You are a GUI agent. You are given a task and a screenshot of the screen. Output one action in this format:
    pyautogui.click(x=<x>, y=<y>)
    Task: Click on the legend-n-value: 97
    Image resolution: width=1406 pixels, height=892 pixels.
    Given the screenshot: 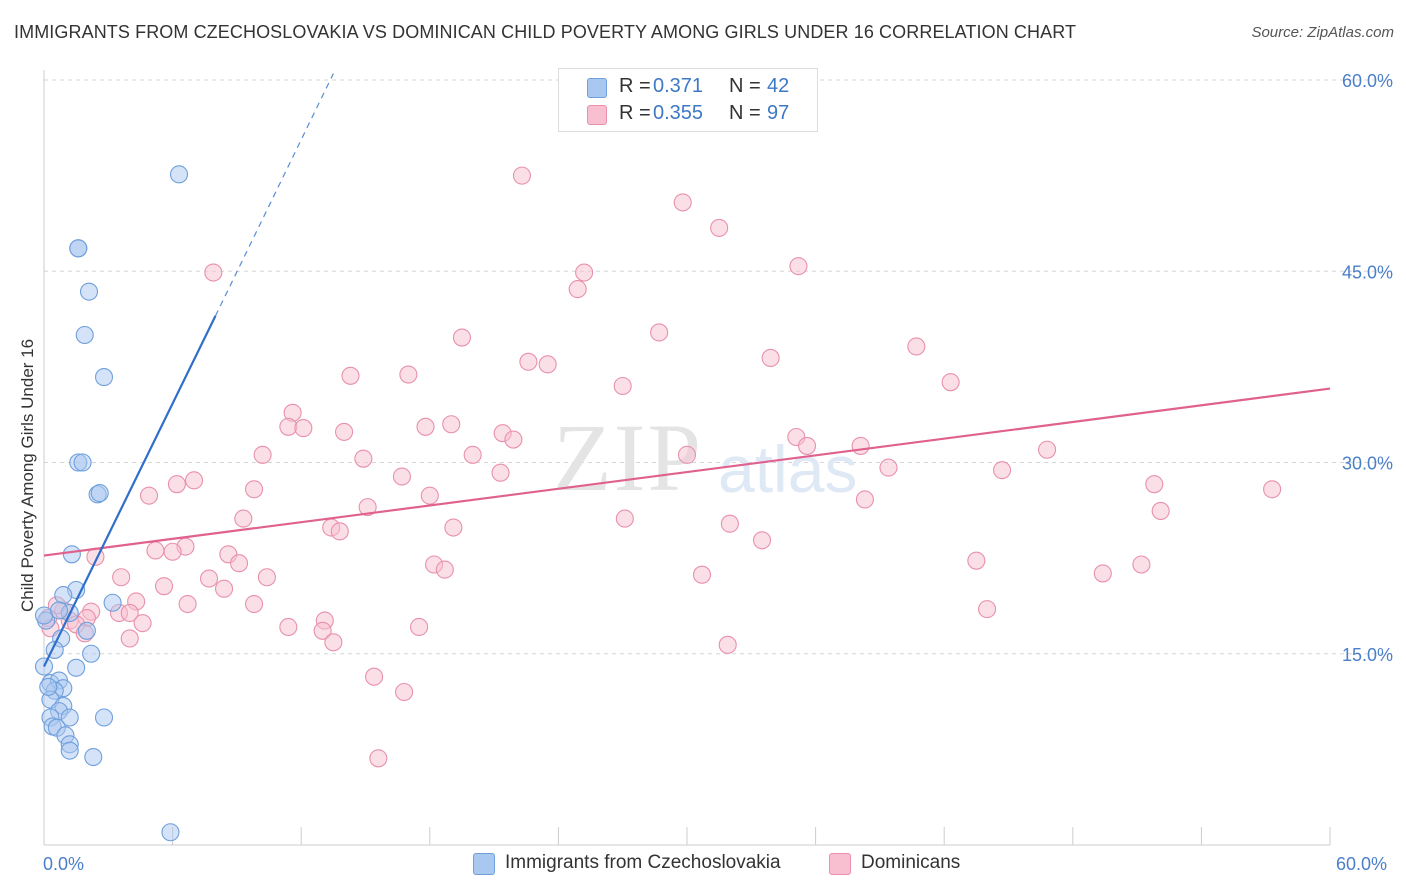 What is the action you would take?
    pyautogui.click(x=778, y=113)
    